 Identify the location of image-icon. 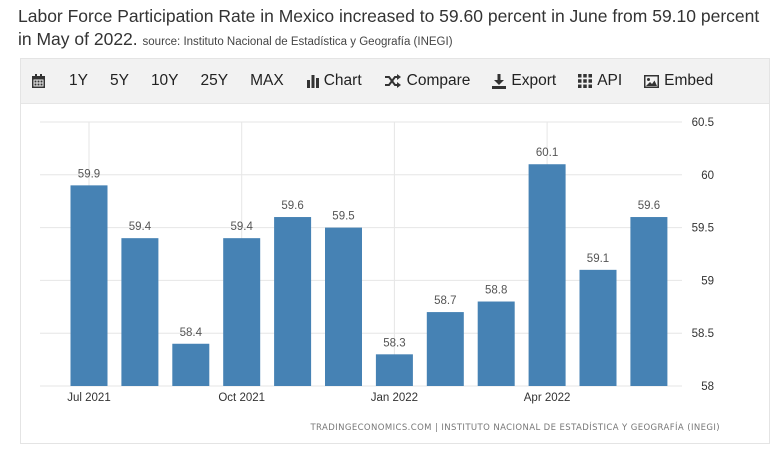
(652, 81).